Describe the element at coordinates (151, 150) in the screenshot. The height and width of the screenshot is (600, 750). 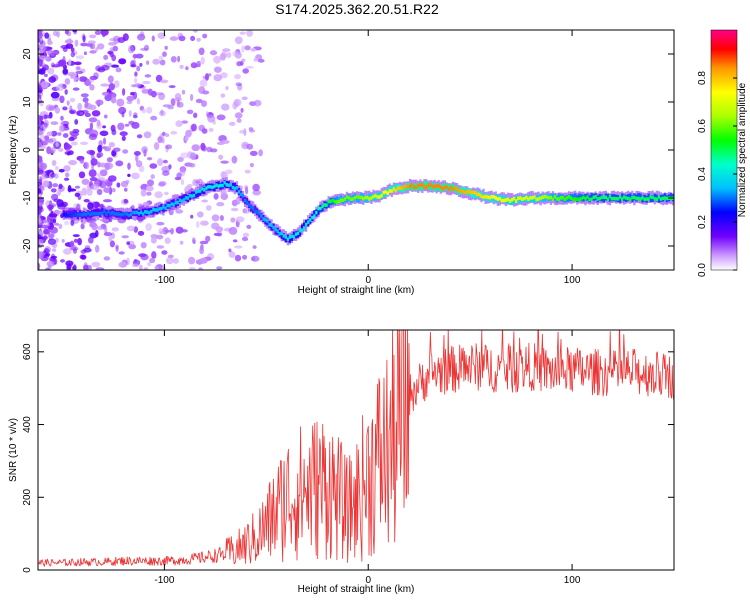
I see `spectrogram-noise` at that location.